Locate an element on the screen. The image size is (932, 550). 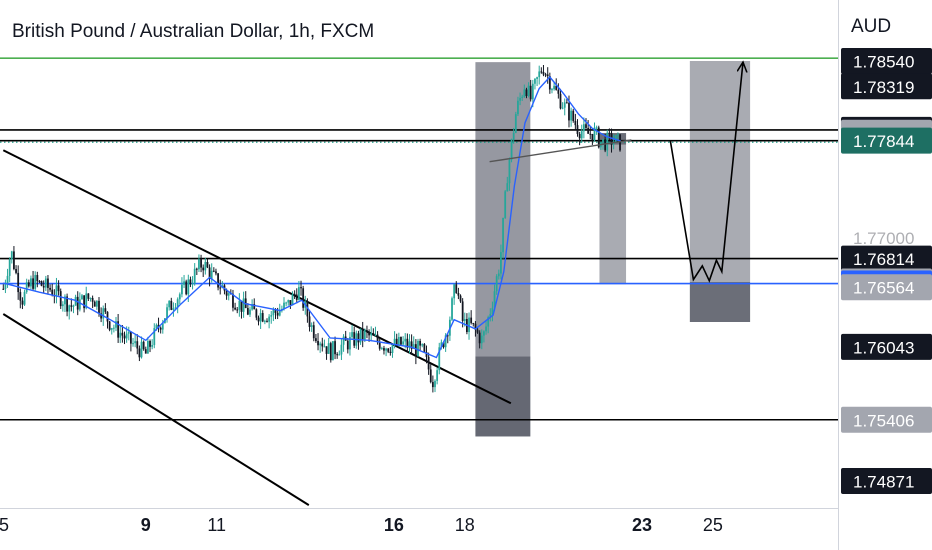
price-label: 1.78319 is located at coordinates (883, 87).